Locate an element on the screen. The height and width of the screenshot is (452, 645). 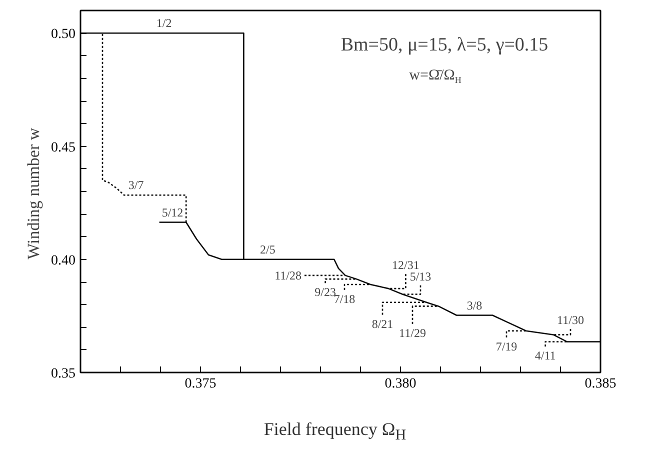
annotation: 3/7 is located at coordinates (136, 185).